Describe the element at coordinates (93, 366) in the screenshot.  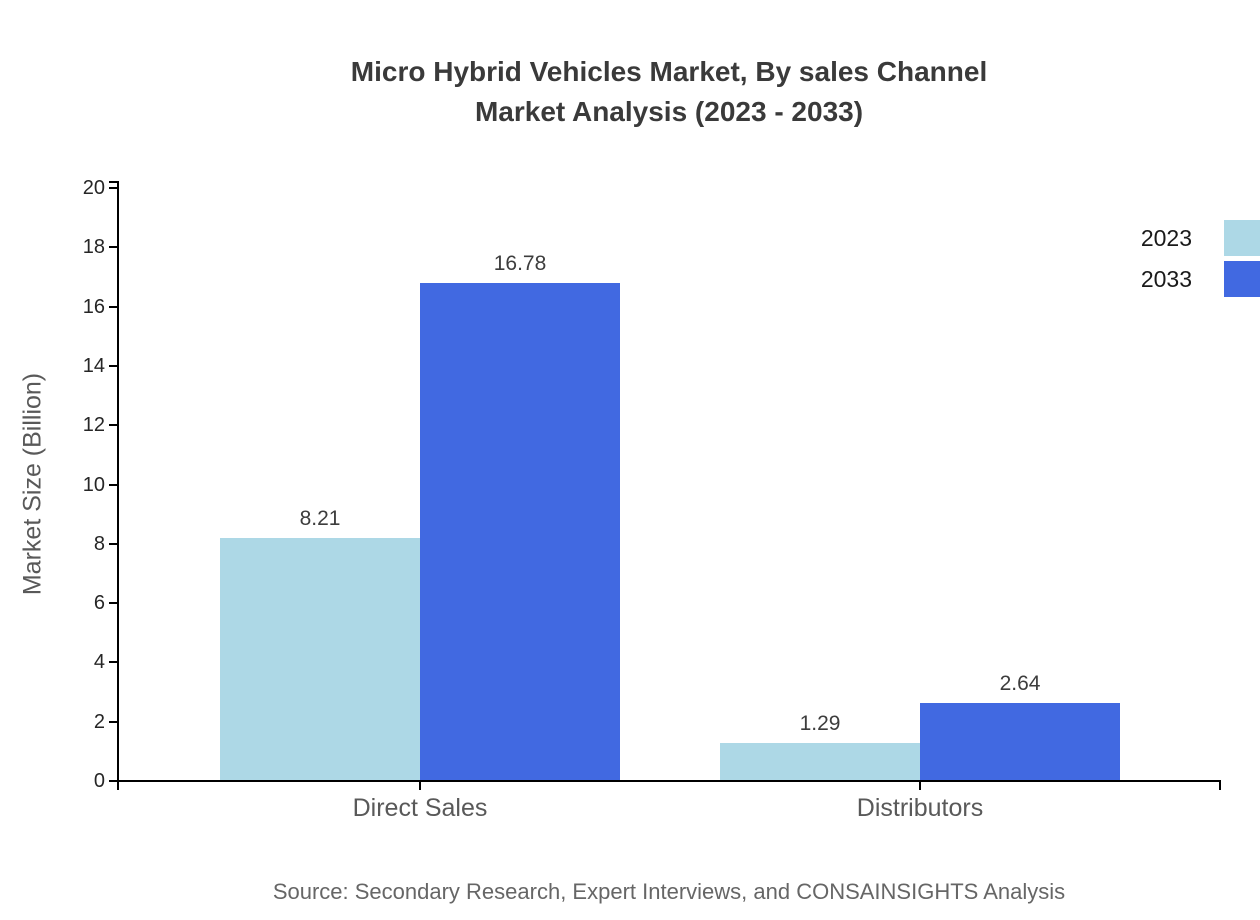
I see `y-axis-tick-label: 14` at that location.